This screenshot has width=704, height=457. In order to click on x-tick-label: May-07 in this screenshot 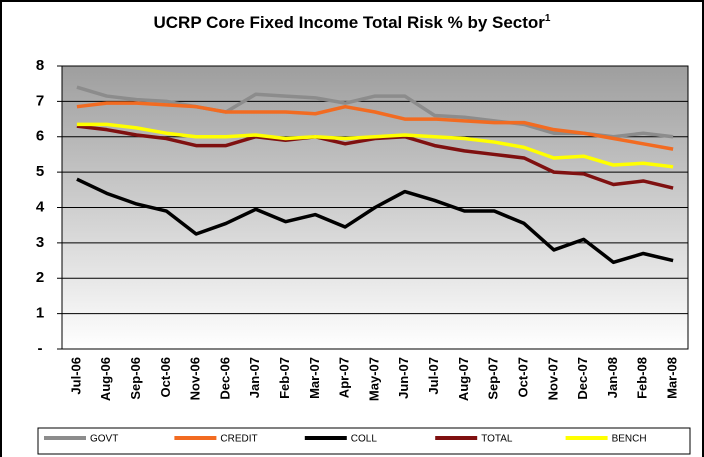, I will do `click(373, 379)`.